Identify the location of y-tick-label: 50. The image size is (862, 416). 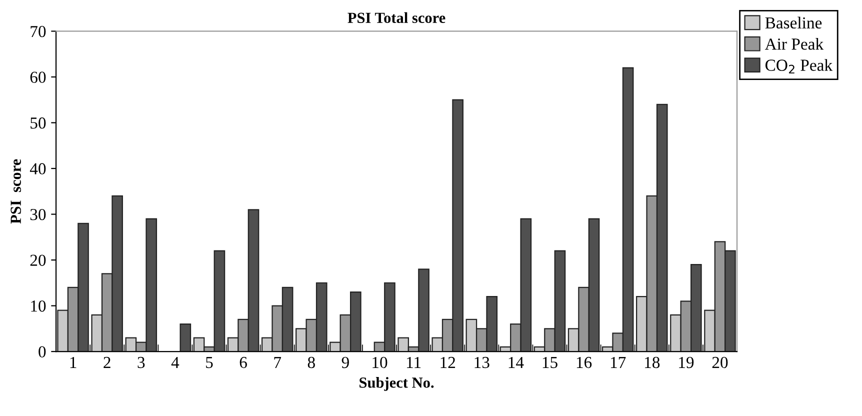
(38, 123).